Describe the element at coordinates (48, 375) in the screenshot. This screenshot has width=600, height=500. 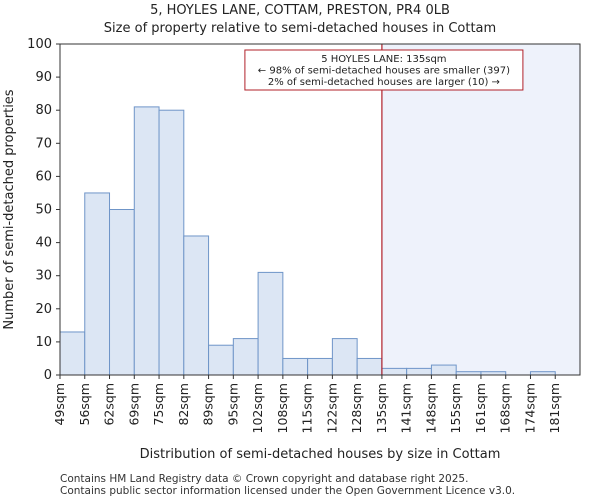
I see `y-tick-label: 0` at that location.